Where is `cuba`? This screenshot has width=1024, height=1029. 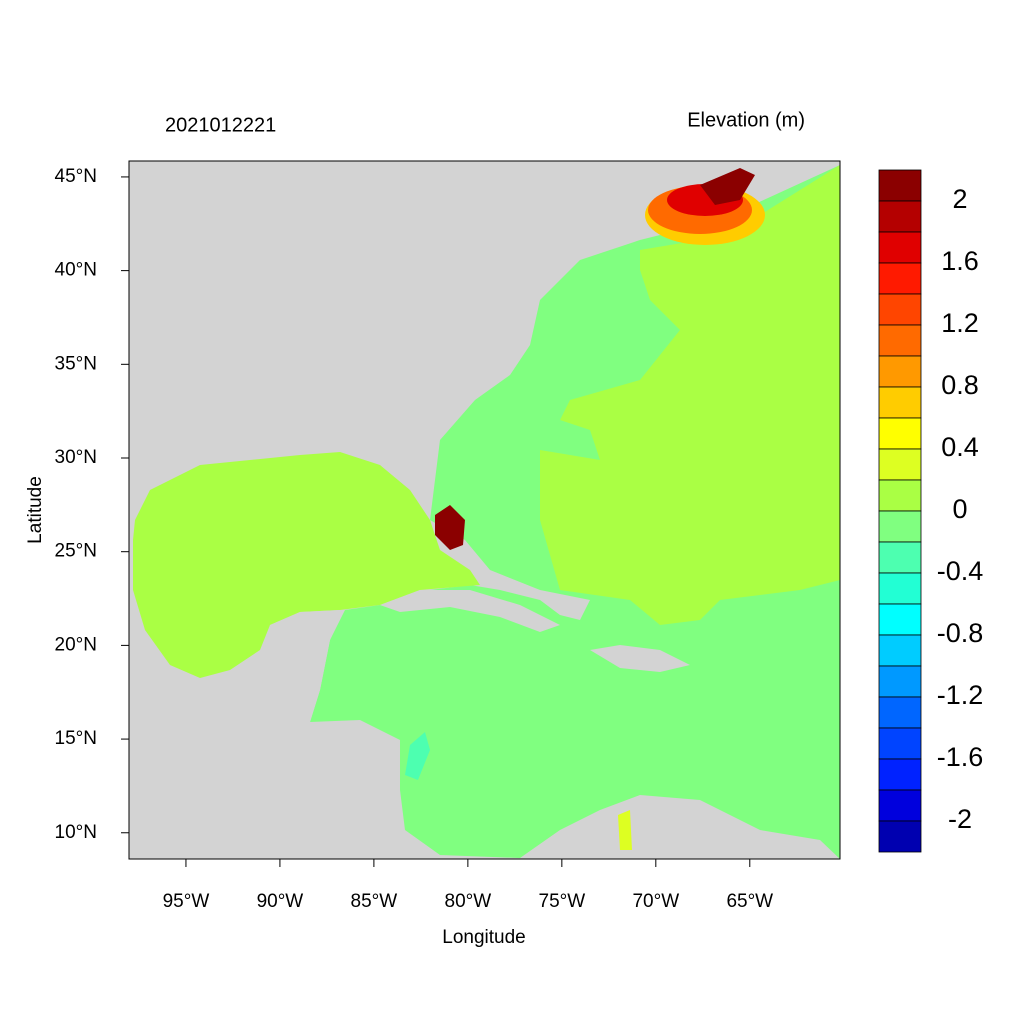
cuba is located at coordinates (470, 611).